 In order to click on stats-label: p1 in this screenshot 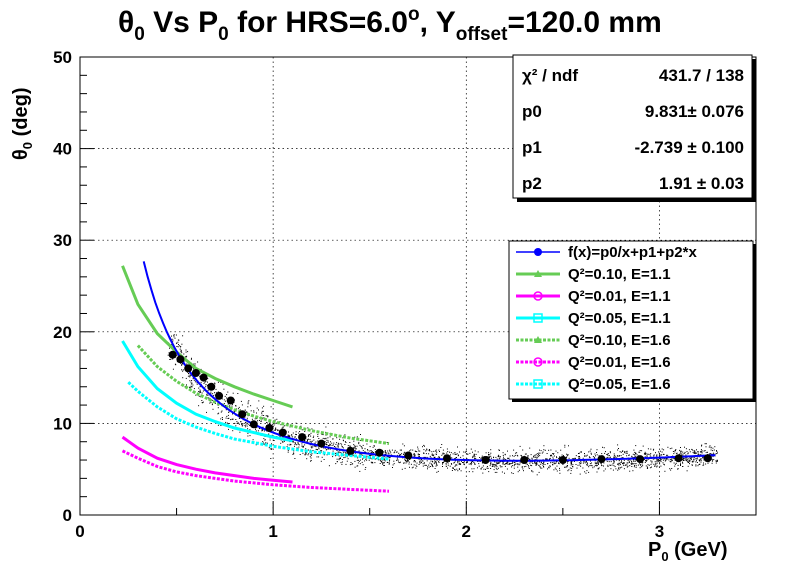, I will do `click(532, 147)`.